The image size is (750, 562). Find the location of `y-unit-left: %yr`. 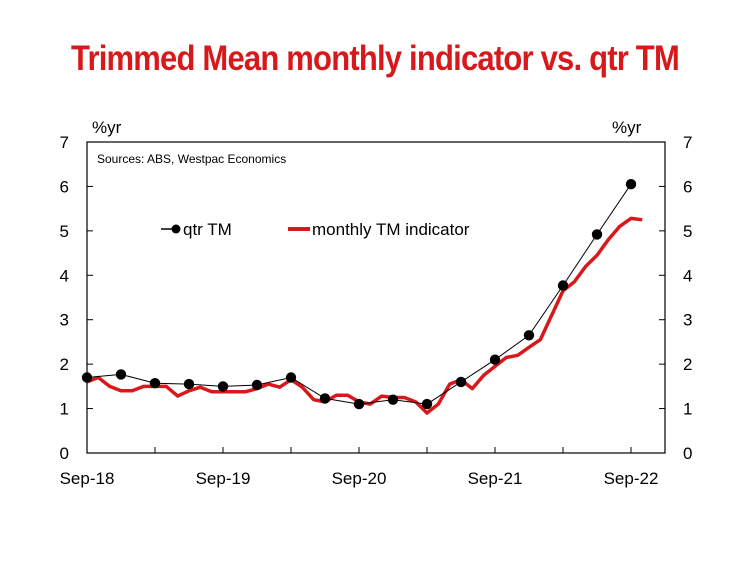

y-unit-left: %yr is located at coordinates (107, 127).